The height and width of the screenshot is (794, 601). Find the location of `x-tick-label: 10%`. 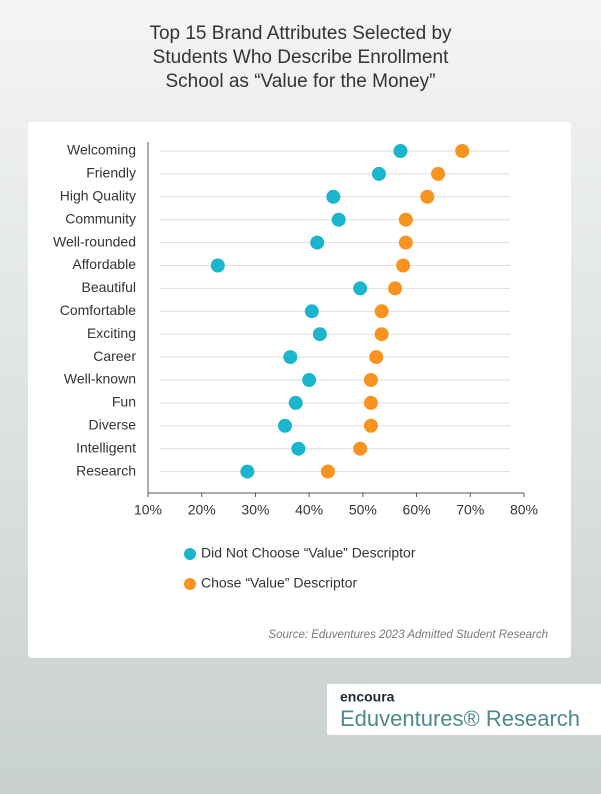

x-tick-label: 10% is located at coordinates (148, 510).